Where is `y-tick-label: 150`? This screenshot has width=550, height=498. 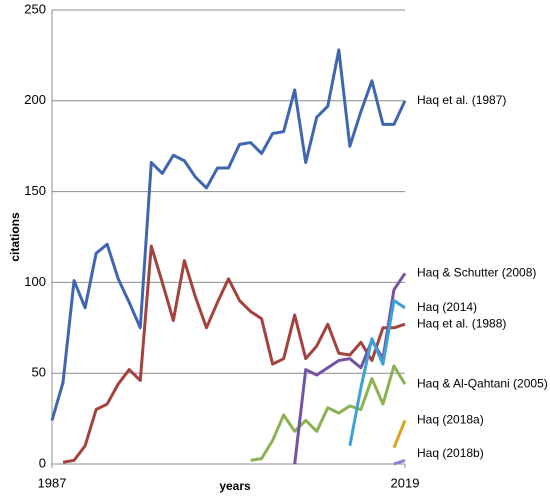 y-tick-label: 150 is located at coordinates (35, 190).